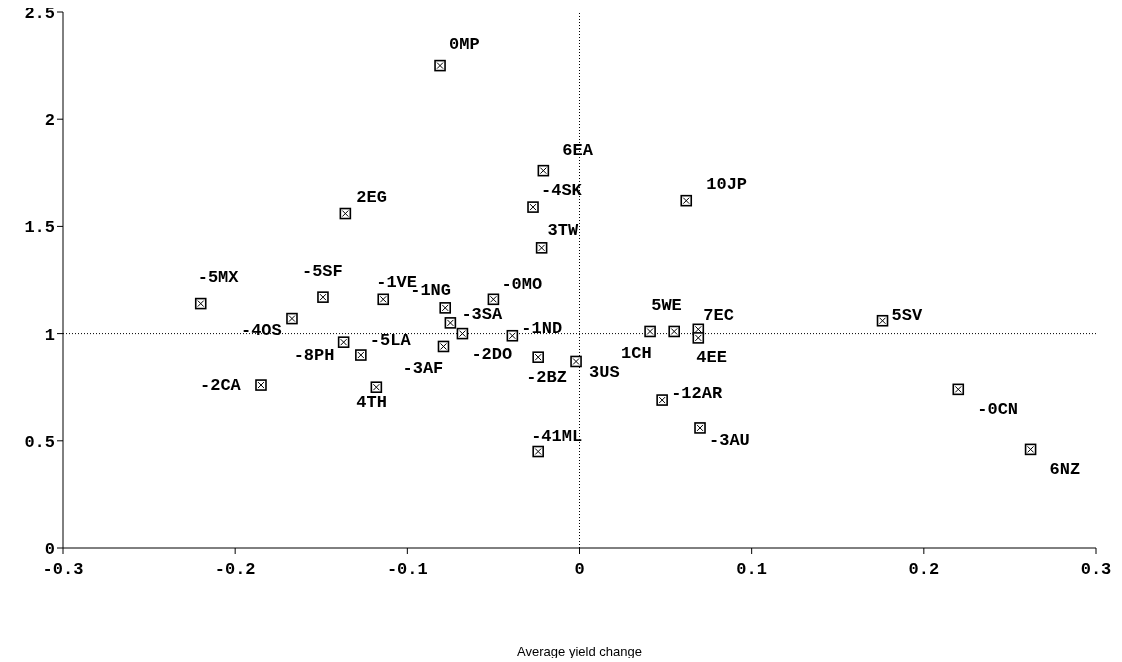  Describe the element at coordinates (371, 402) in the screenshot. I see `annotation: 4TH` at that location.